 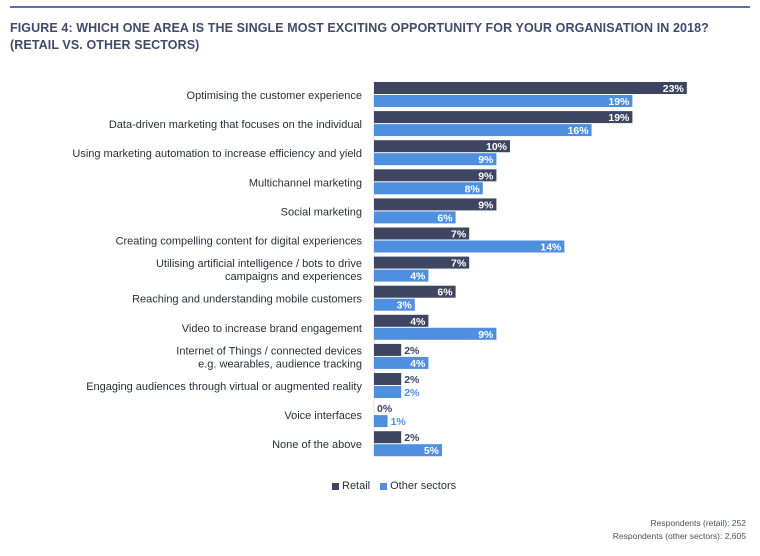 What do you see at coordinates (418, 322) in the screenshot?
I see `value-label-retail-9: 4%` at bounding box center [418, 322].